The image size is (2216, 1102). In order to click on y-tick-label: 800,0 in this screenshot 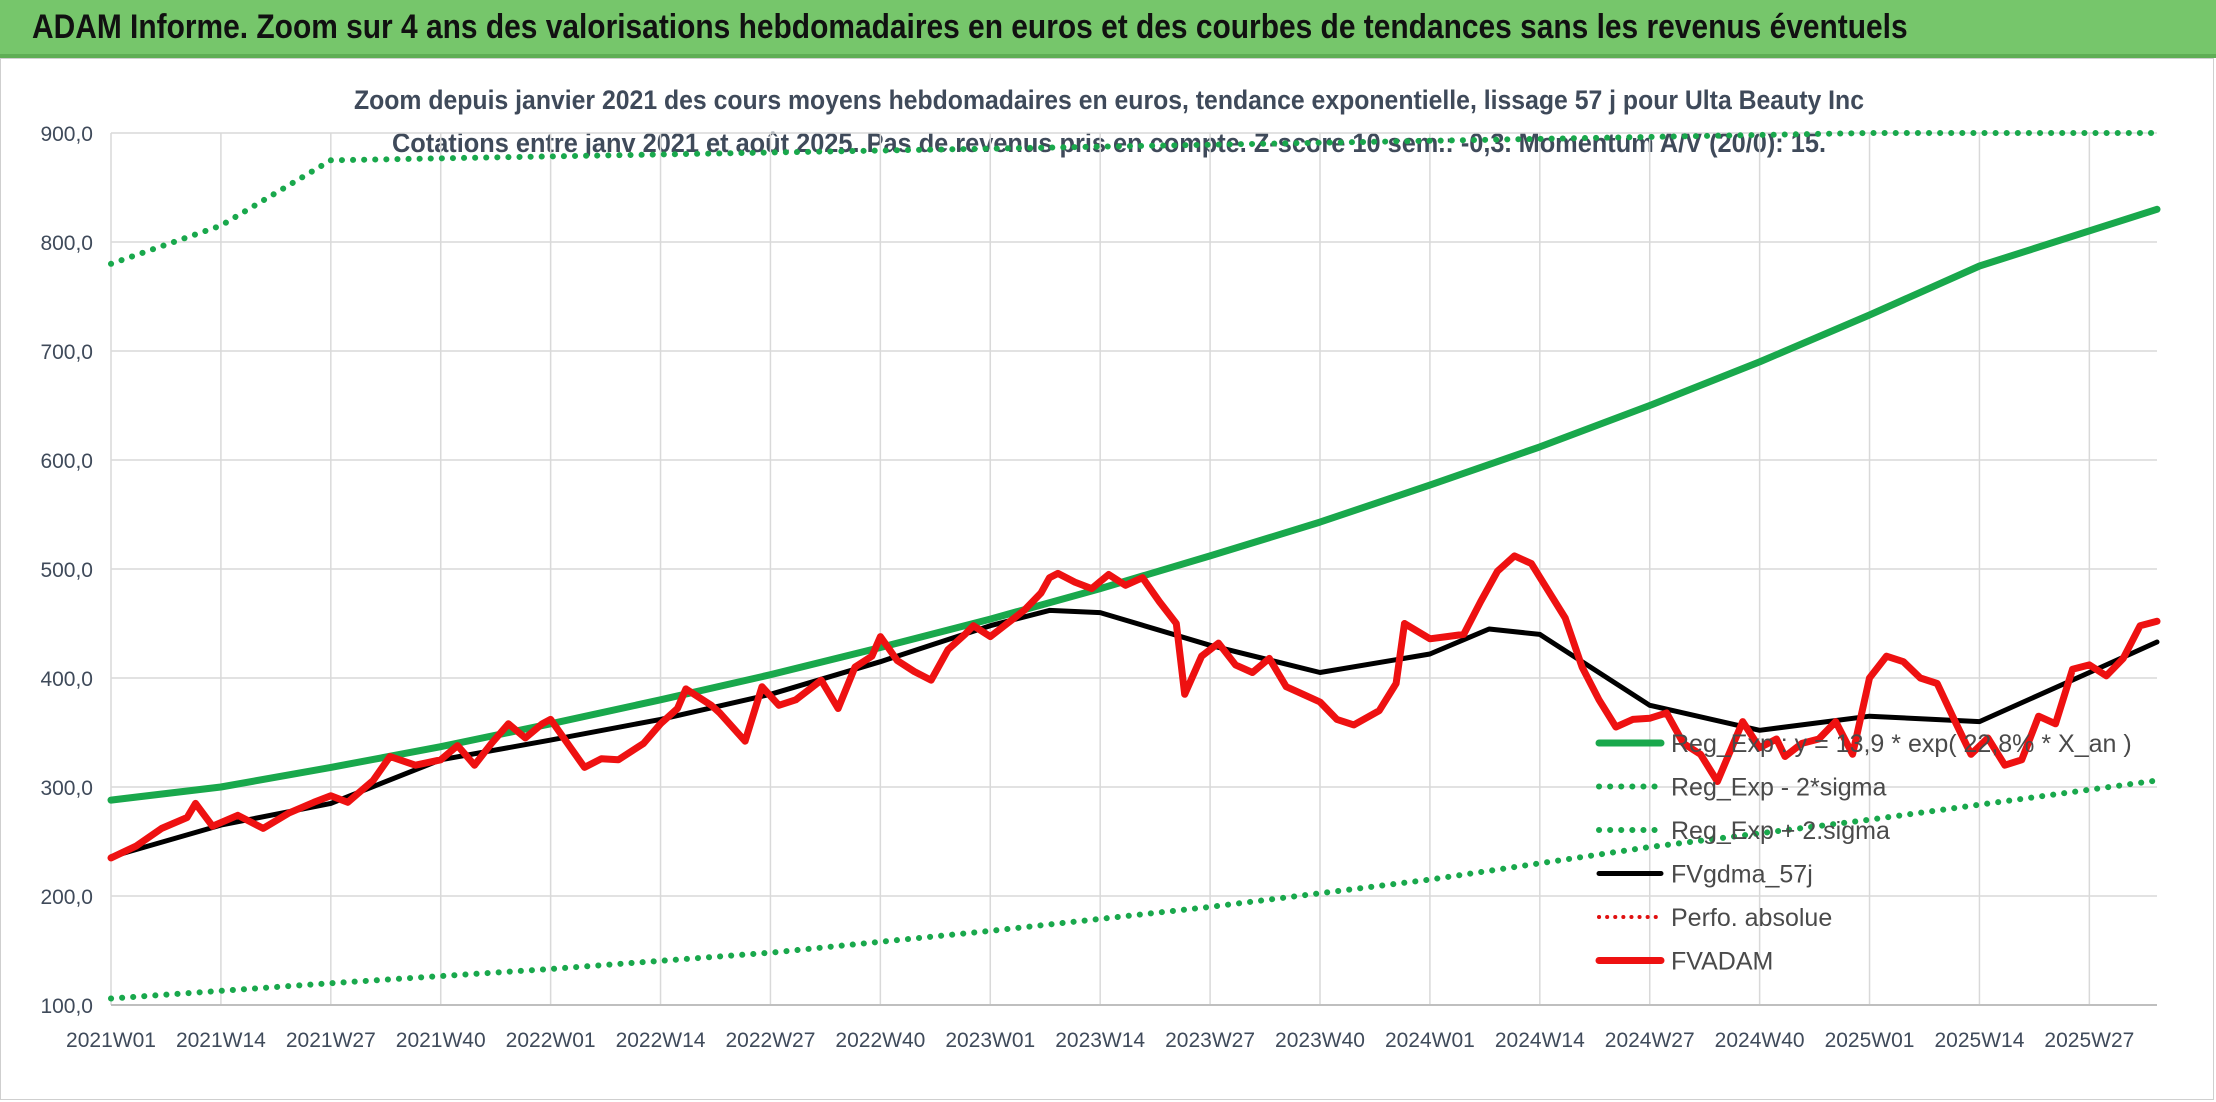, I will do `click(66, 243)`.